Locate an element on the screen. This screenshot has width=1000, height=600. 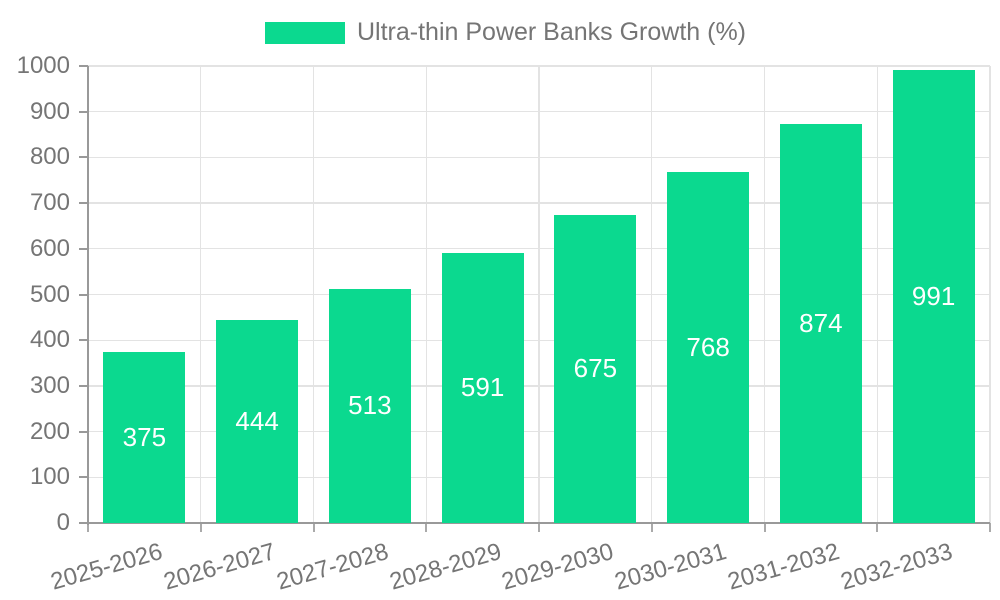
bar: 513 is located at coordinates (369, 405).